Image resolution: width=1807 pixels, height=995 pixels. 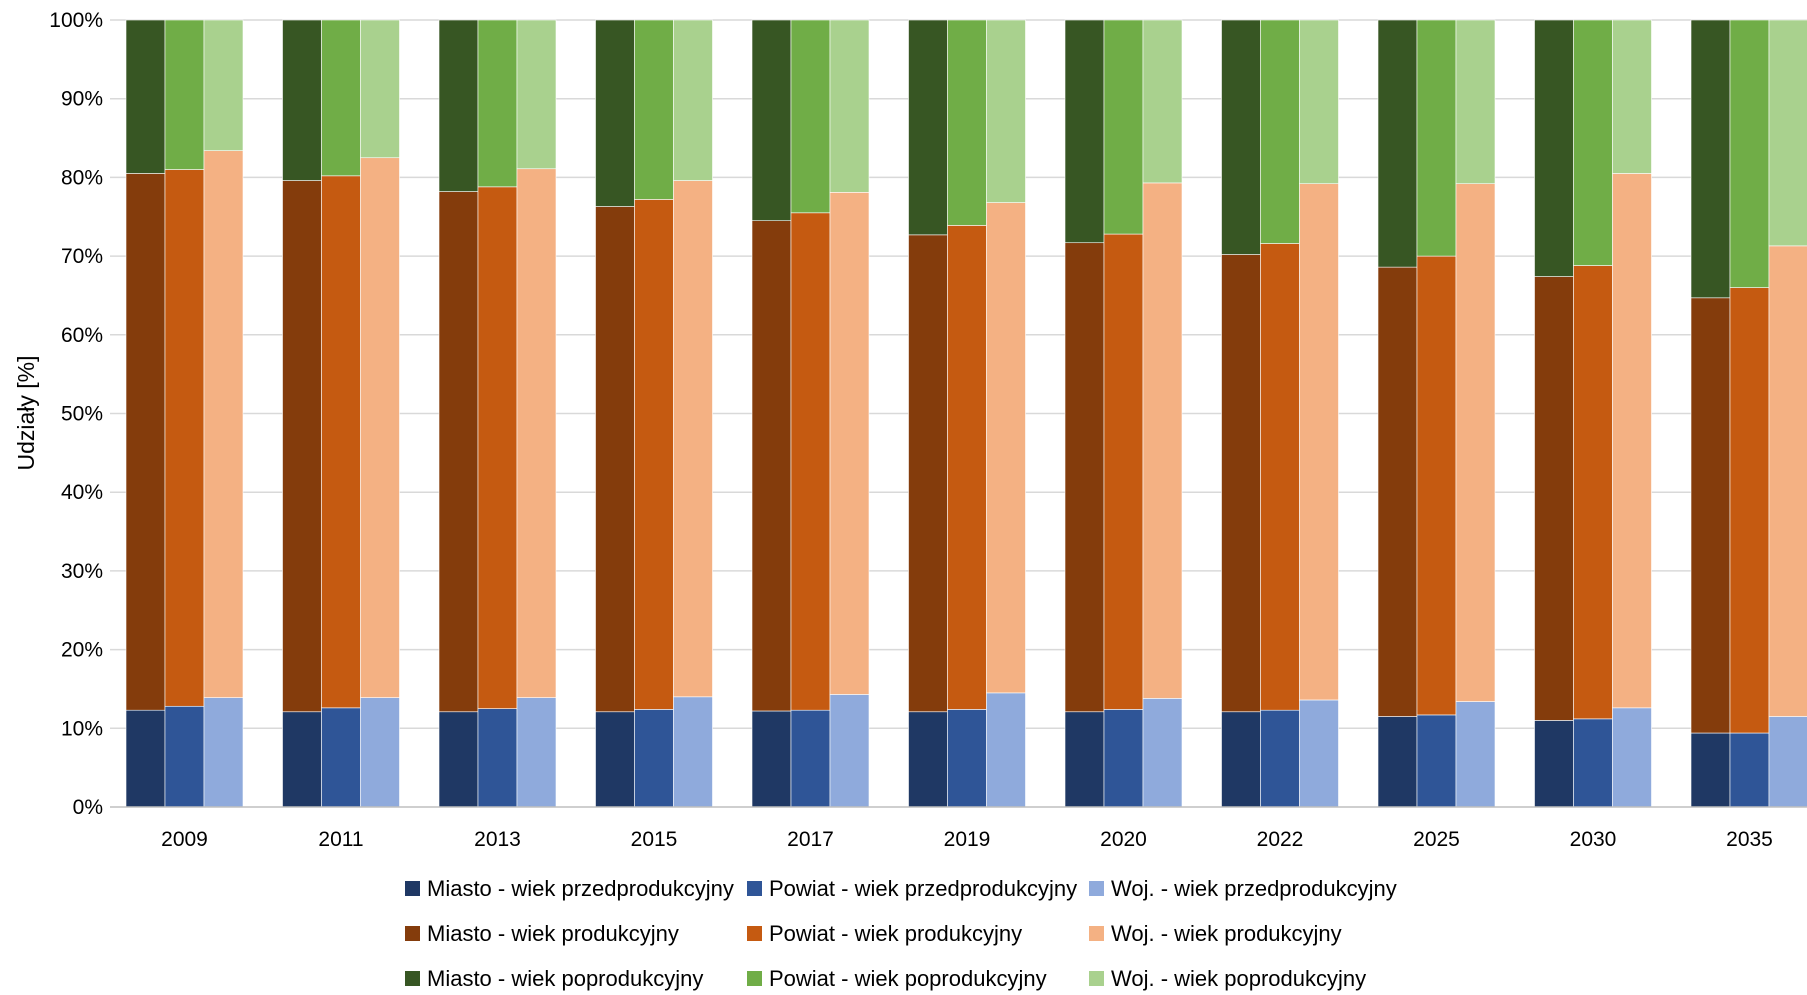 I want to click on legend-item: Powiat - wiek poprodukcyjny, so click(x=918, y=978).